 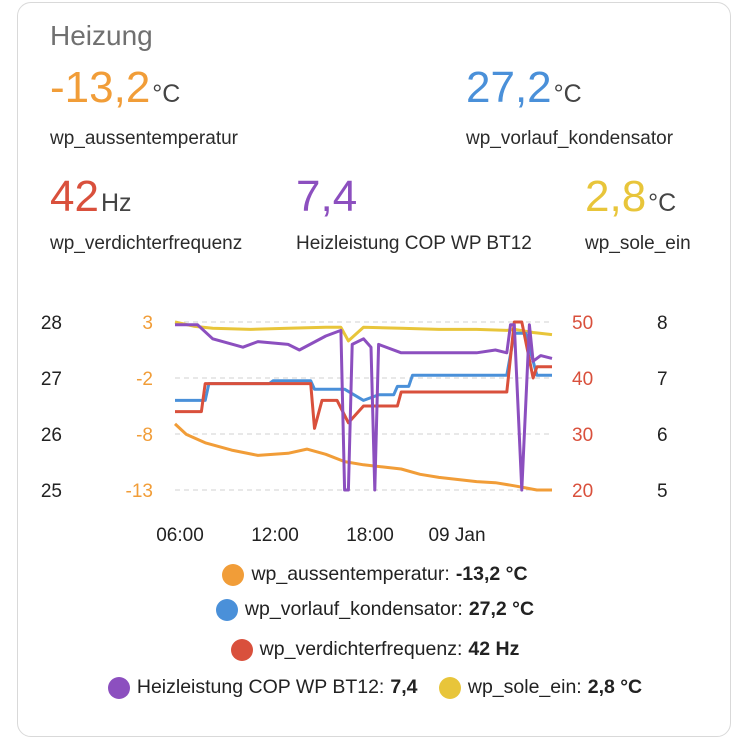 I want to click on y-tick-label: 6, so click(x=662, y=435).